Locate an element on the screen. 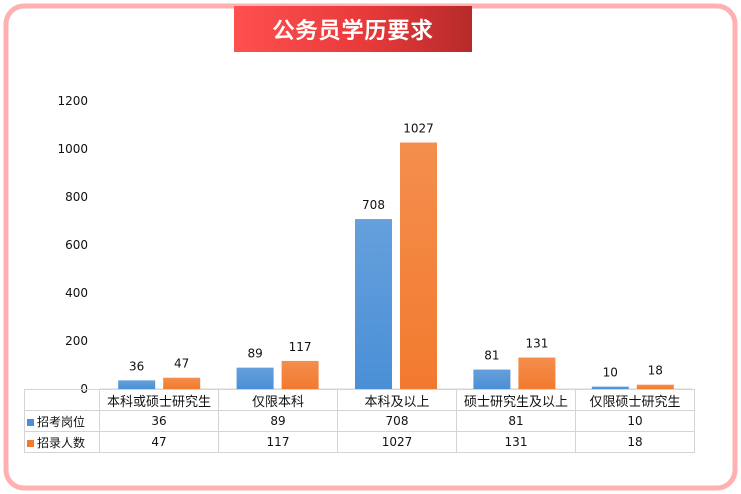 The height and width of the screenshot is (494, 741). legend-label-series-1: 招考岗位 is located at coordinates (61, 421).